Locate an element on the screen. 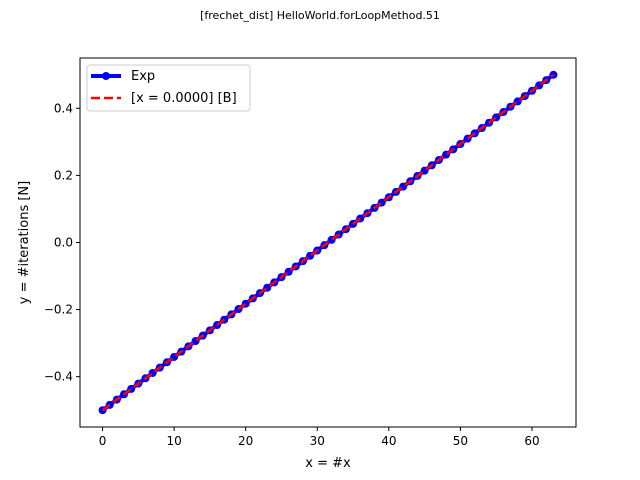  legend-exp-label: Exp is located at coordinates (143, 76).